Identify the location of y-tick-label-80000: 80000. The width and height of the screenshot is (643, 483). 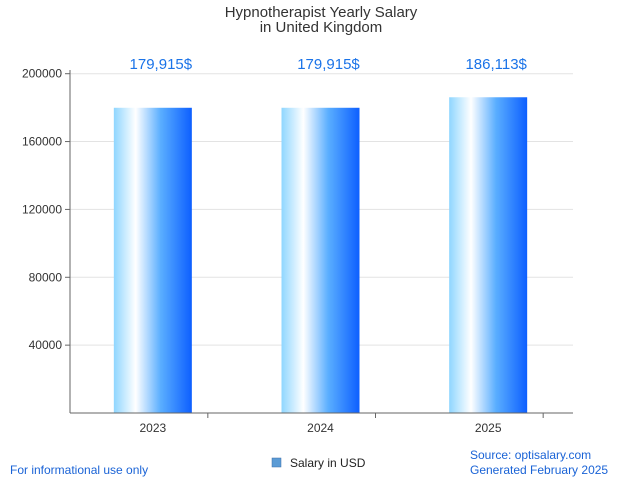
(46, 277).